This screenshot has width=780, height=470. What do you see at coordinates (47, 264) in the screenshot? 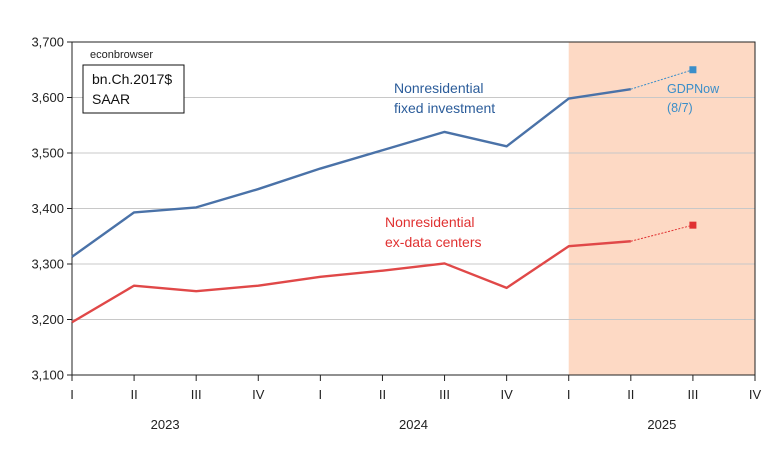
I see `y-tick-label: 3,300` at bounding box center [47, 264].